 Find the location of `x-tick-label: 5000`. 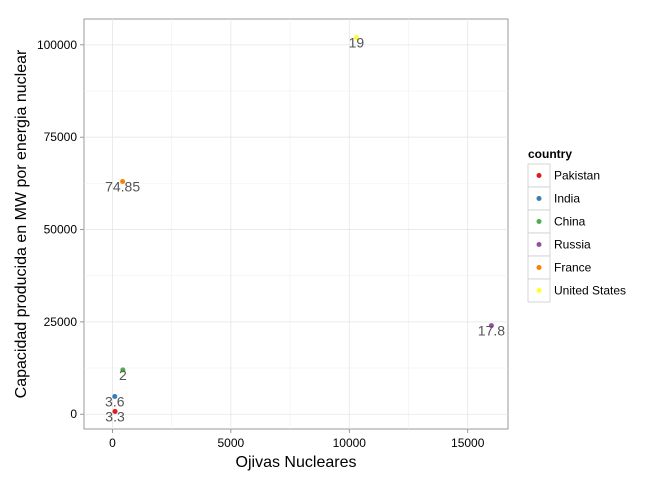

x-tick-label: 5000 is located at coordinates (231, 443).